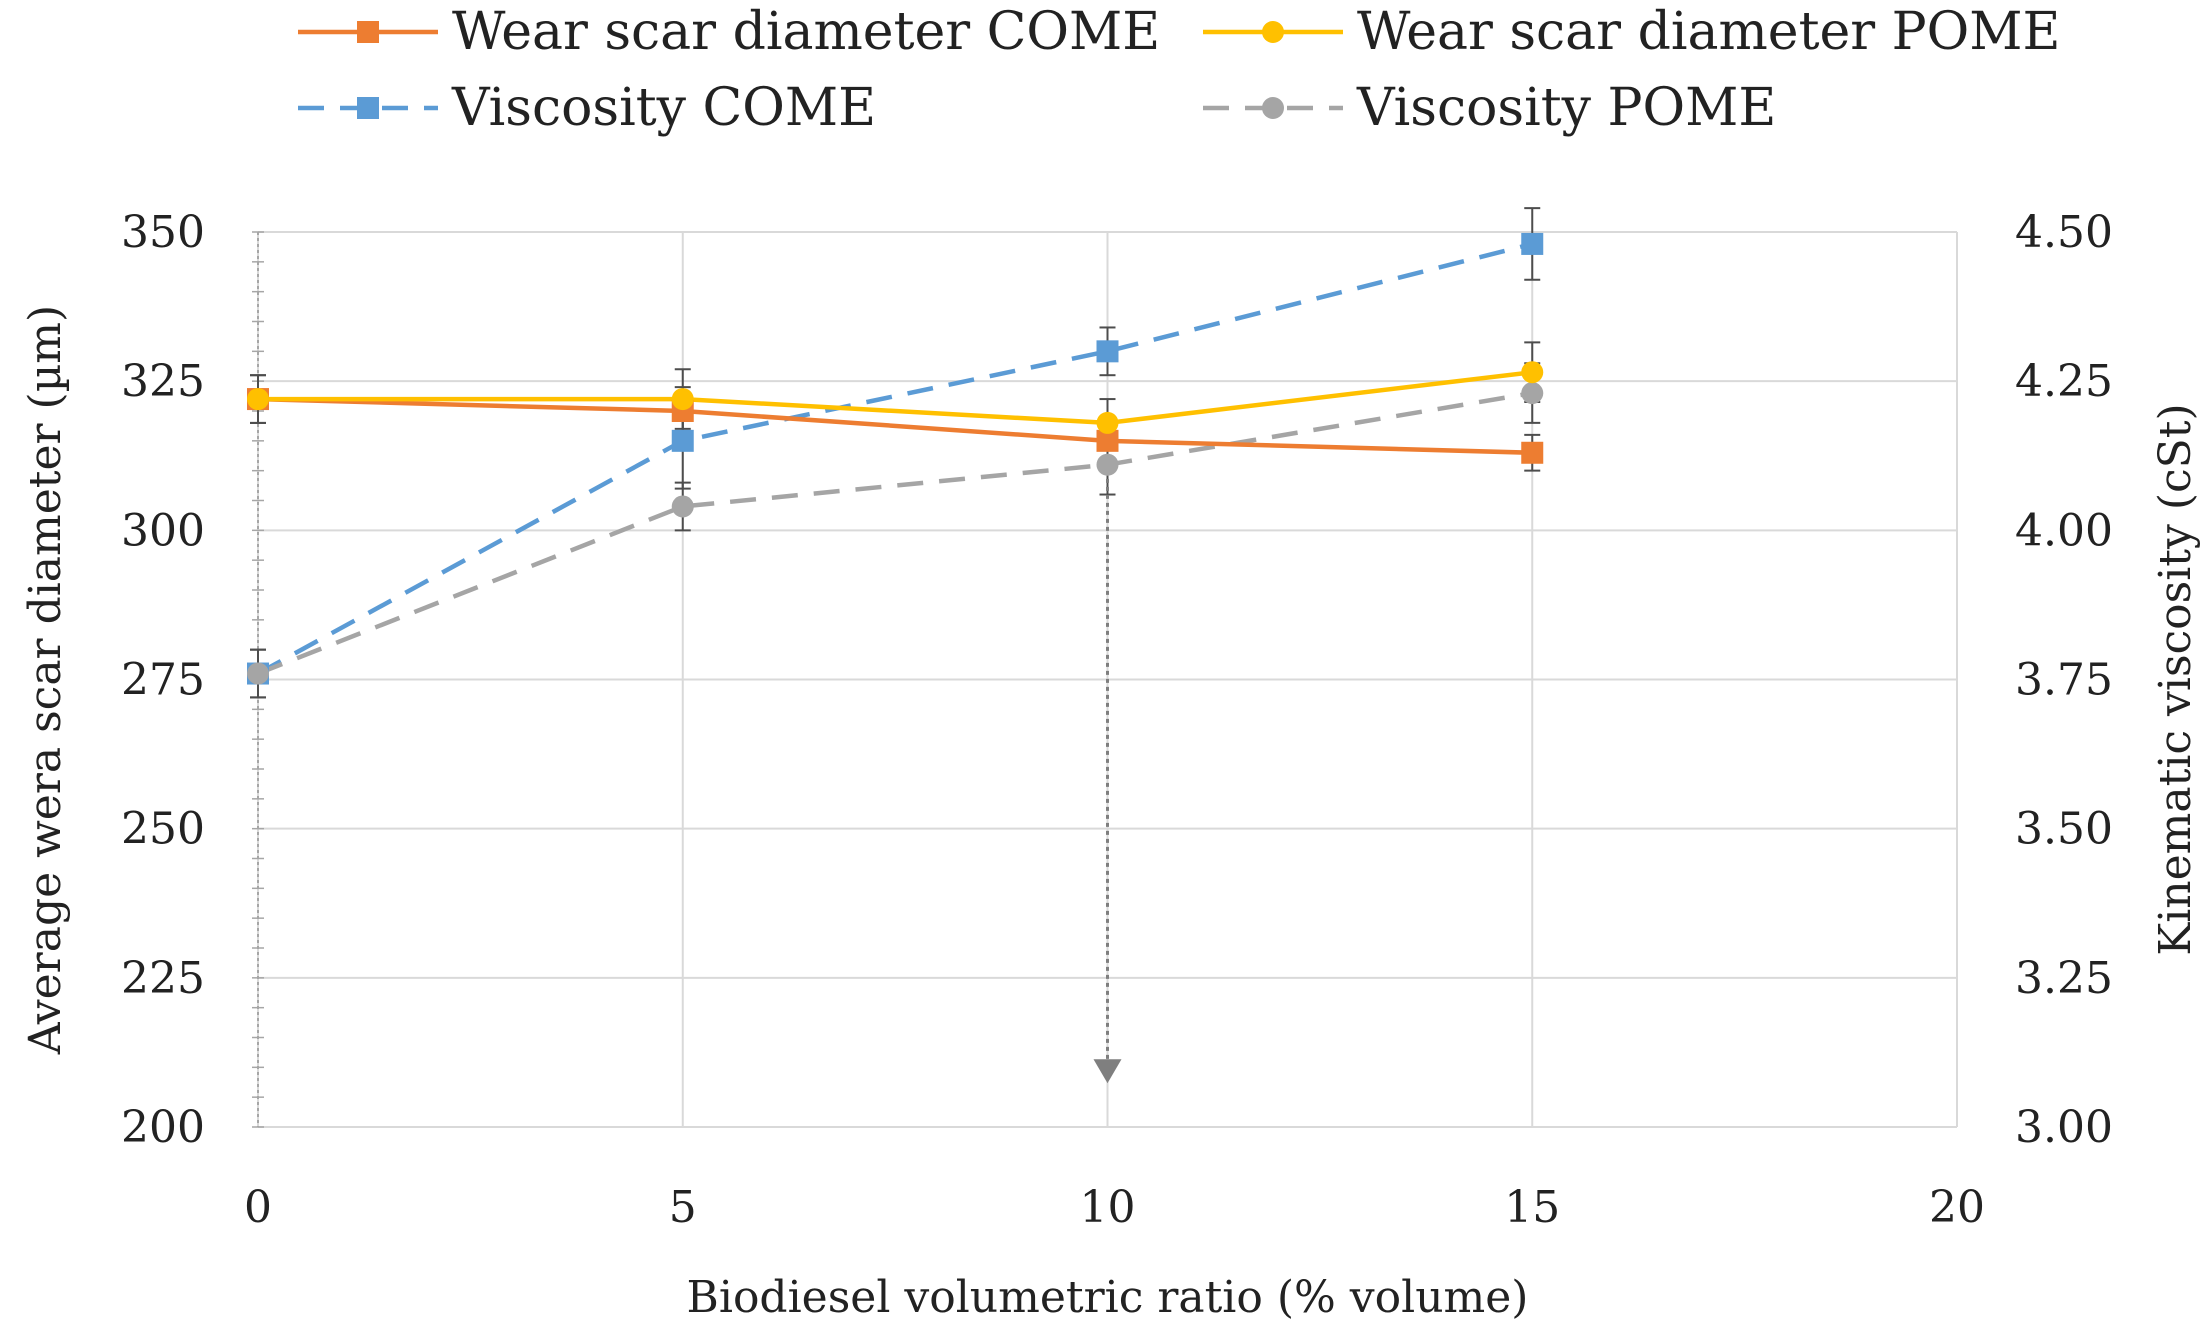  Describe the element at coordinates (2064, 680) in the screenshot. I see `y2-tick-label: 3.75` at that location.